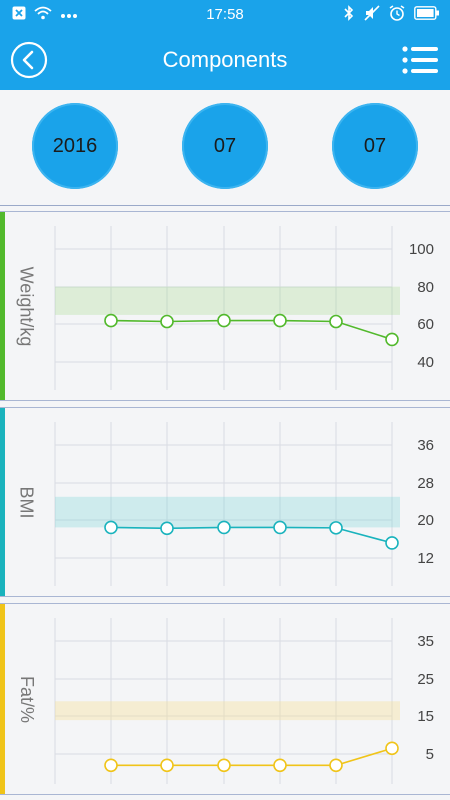  I want to click on fat-series-line, so click(252, 757).